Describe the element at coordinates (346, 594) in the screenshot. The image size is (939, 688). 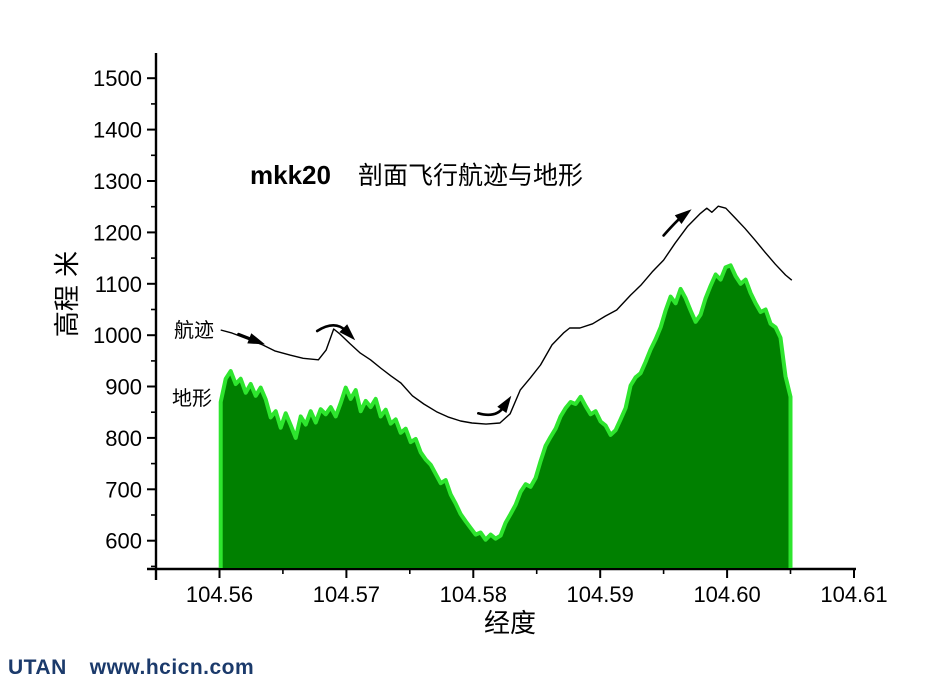
I see `x-tick-label: 104.57` at that location.